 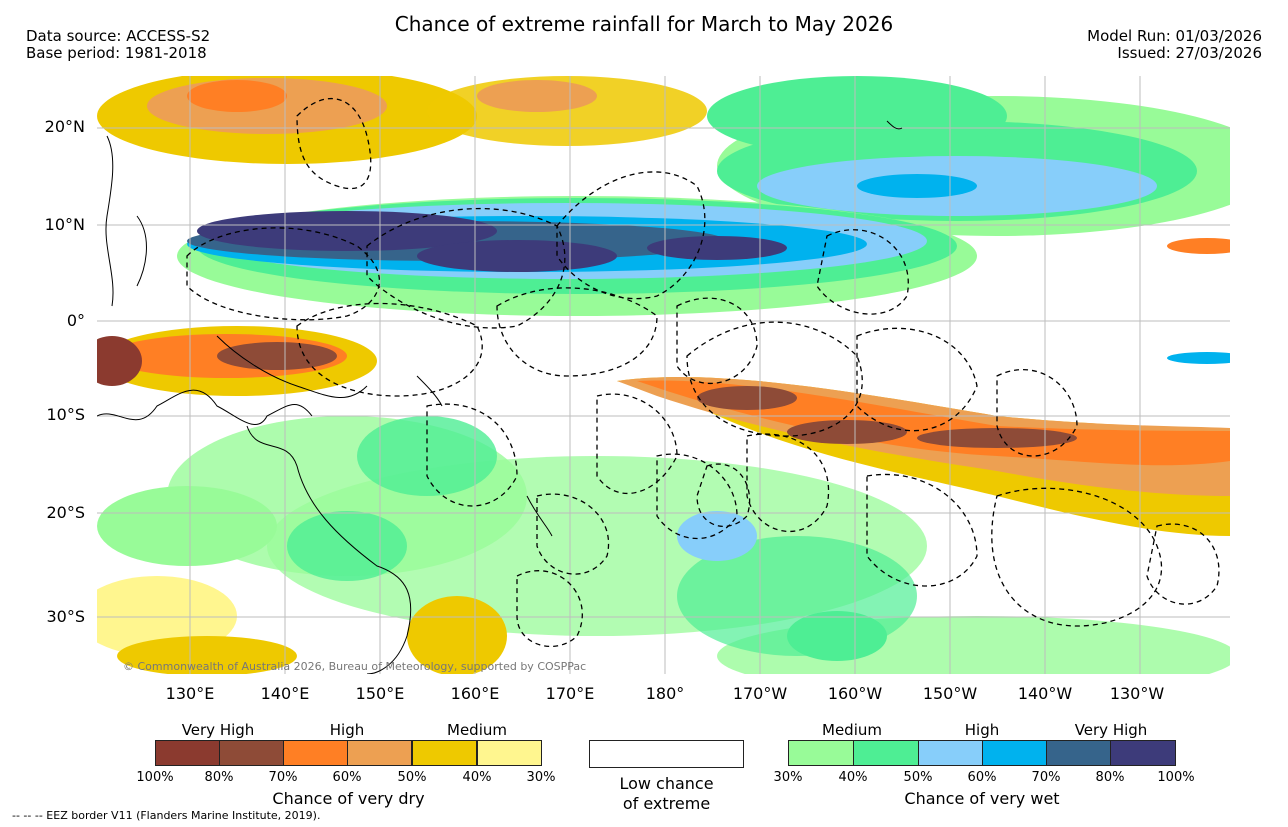 I want to click on wet-tick: 60%, so click(x=982, y=777).